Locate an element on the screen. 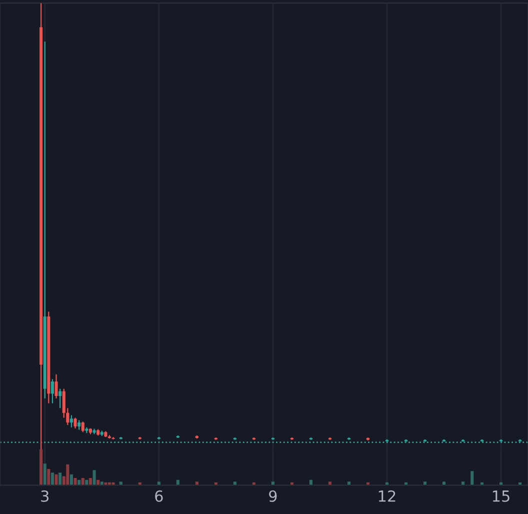 The image size is (528, 514). x-tick-label: 6 is located at coordinates (159, 496).